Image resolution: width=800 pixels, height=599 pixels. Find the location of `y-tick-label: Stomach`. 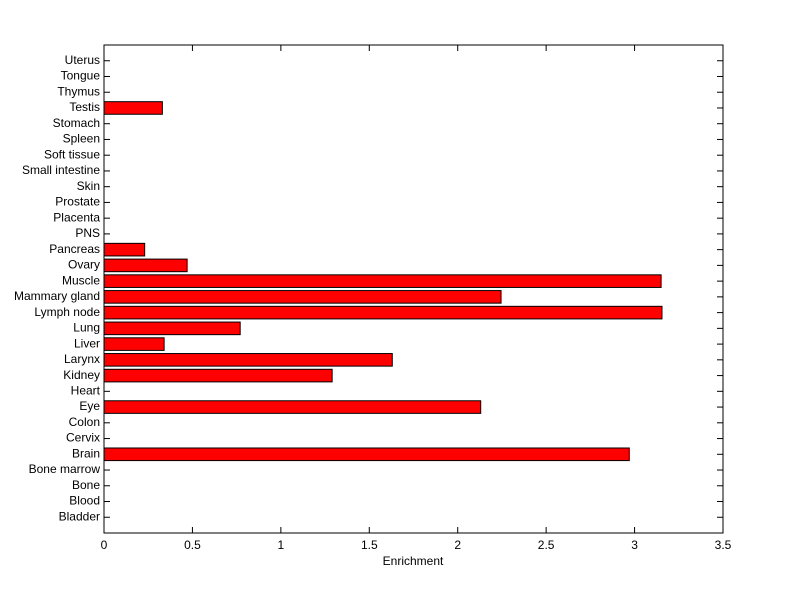

y-tick-label: Stomach is located at coordinates (76, 123).